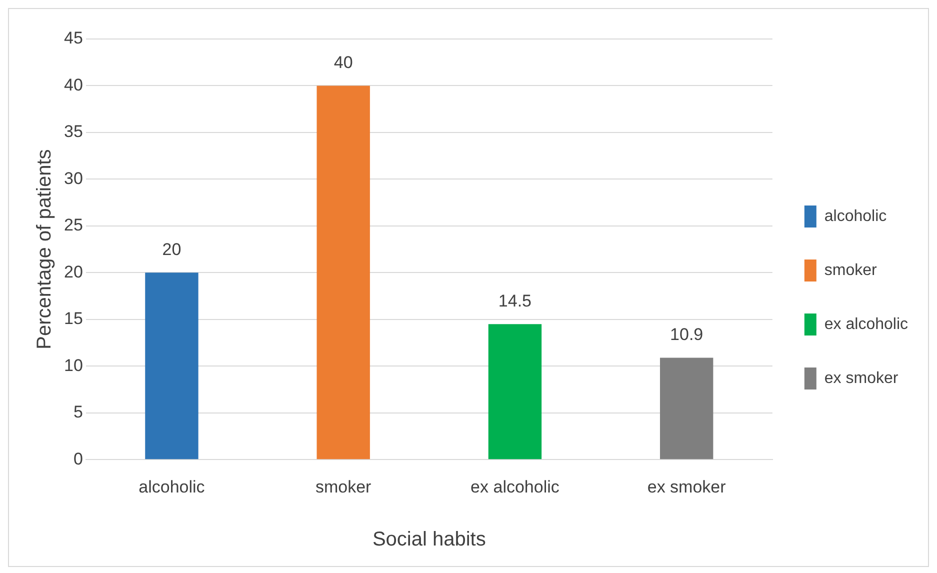 This screenshot has width=937, height=573. I want to click on y-tick-label: 45, so click(73, 38).